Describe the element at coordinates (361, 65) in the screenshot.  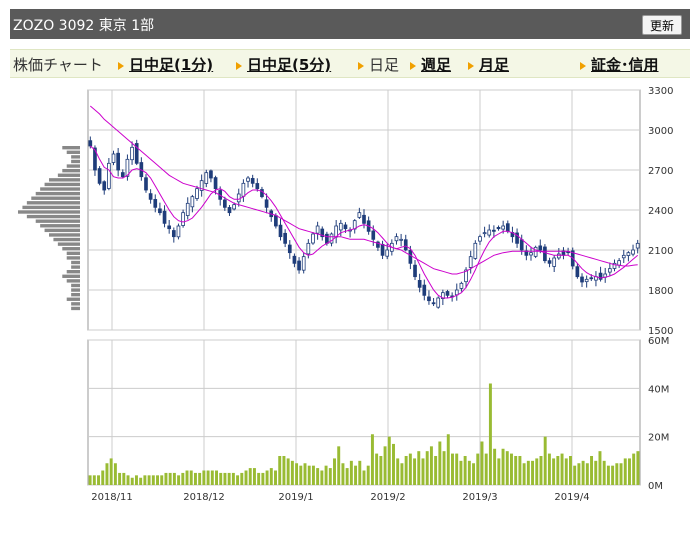
I see `nav-arrow-icon` at that location.